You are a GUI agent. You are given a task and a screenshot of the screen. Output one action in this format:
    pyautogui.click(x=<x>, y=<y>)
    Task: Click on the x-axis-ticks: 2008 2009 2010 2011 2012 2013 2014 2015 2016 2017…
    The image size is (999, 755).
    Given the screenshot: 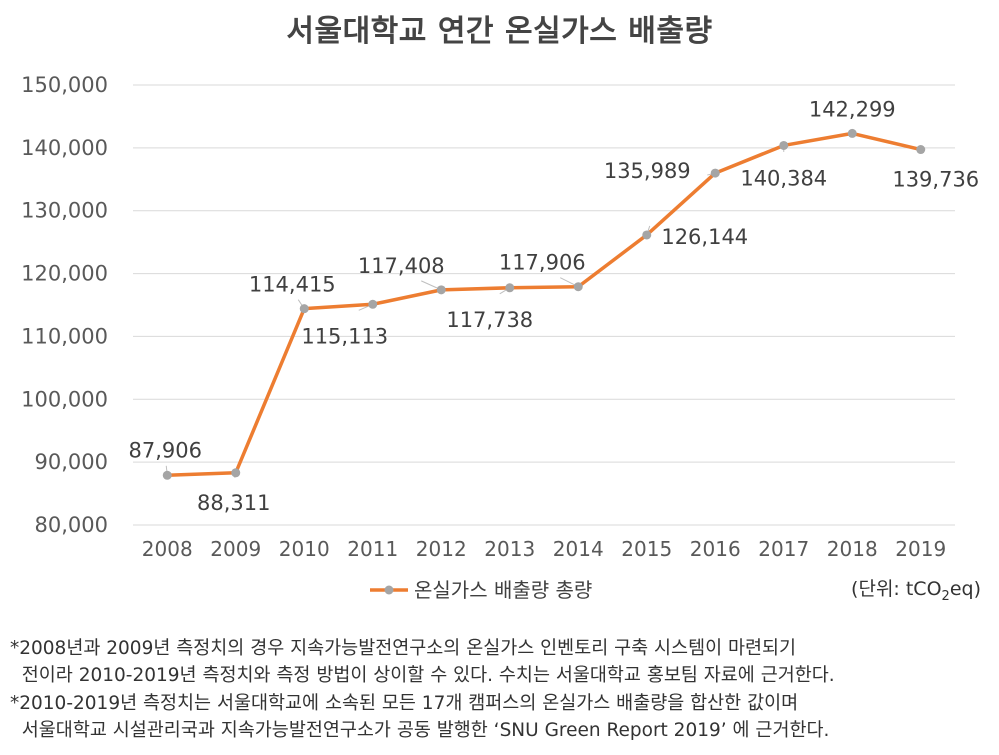 What is the action you would take?
    pyautogui.click(x=544, y=549)
    